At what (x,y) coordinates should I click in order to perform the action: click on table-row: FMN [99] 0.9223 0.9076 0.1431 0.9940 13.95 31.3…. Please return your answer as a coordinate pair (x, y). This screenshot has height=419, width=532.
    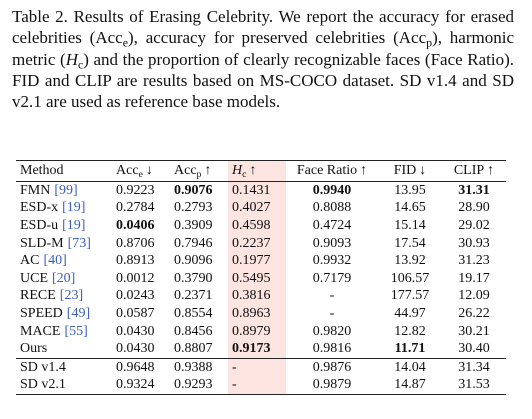
    Looking at the image, I should click on (261, 190).